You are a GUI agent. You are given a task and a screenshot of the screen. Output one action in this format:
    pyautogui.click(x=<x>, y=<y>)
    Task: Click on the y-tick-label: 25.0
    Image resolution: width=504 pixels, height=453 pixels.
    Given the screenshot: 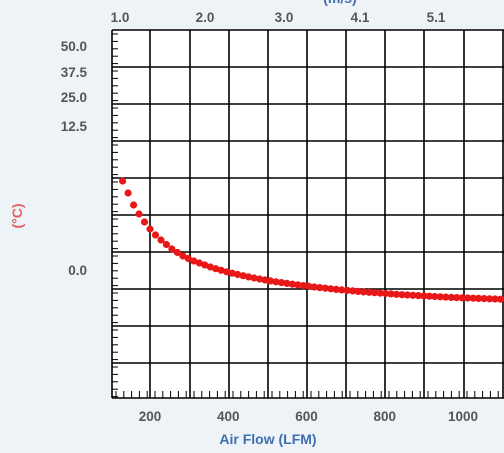 What is the action you would take?
    pyautogui.click(x=74, y=97)
    